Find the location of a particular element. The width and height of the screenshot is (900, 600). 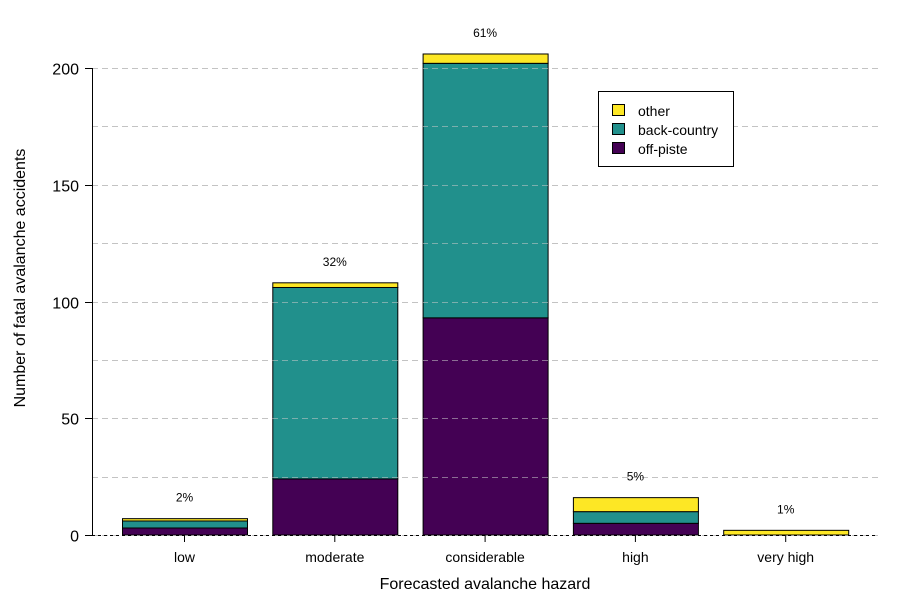

percent-label: 32% is located at coordinates (335, 262).